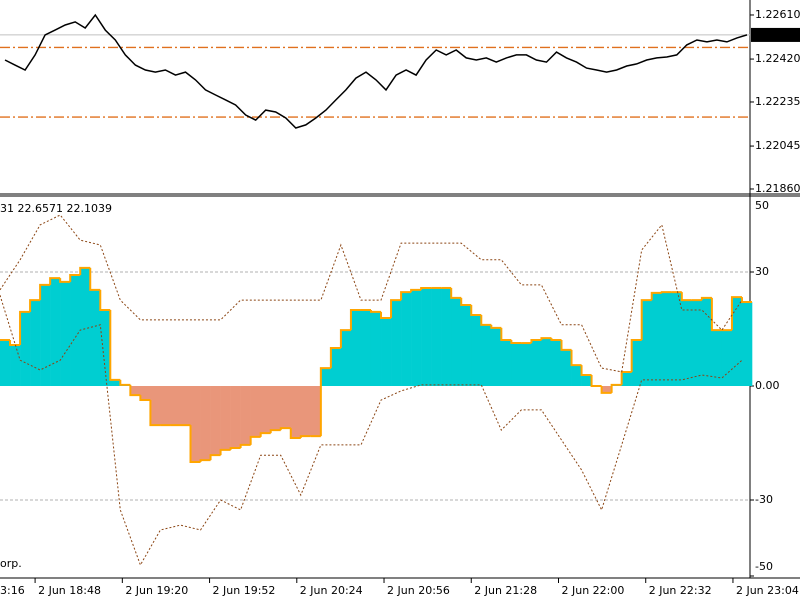 This screenshot has height=600, width=800. What do you see at coordinates (418, 590) in the screenshot?
I see `x-tick-label: 2 Jun 20:56` at bounding box center [418, 590].